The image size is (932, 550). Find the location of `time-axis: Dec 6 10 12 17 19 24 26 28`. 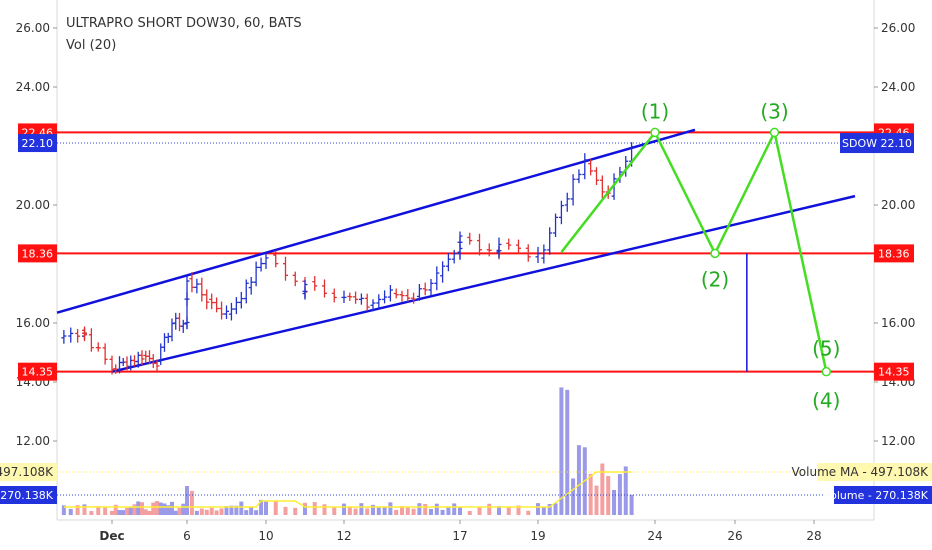

time-axis: Dec 6 10 12 17 19 24 26 28 is located at coordinates (460, 531).